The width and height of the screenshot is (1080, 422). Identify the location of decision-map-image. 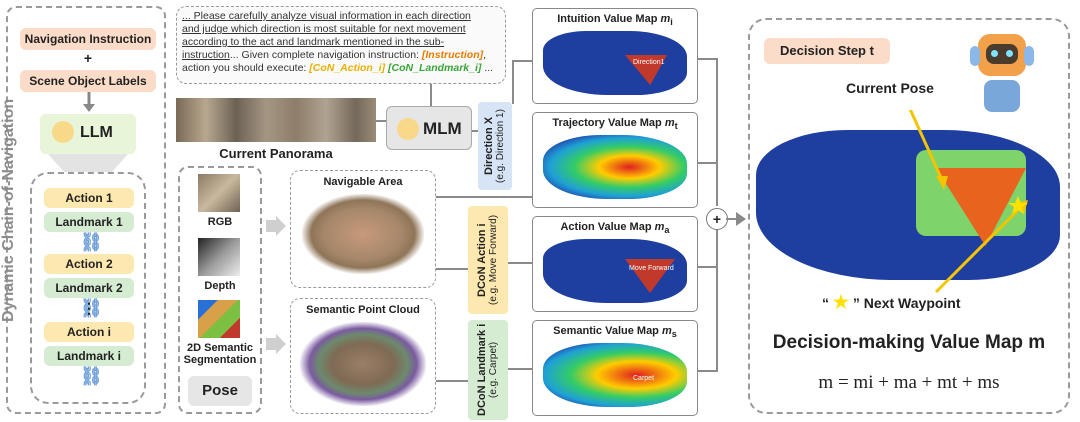
(908, 205).